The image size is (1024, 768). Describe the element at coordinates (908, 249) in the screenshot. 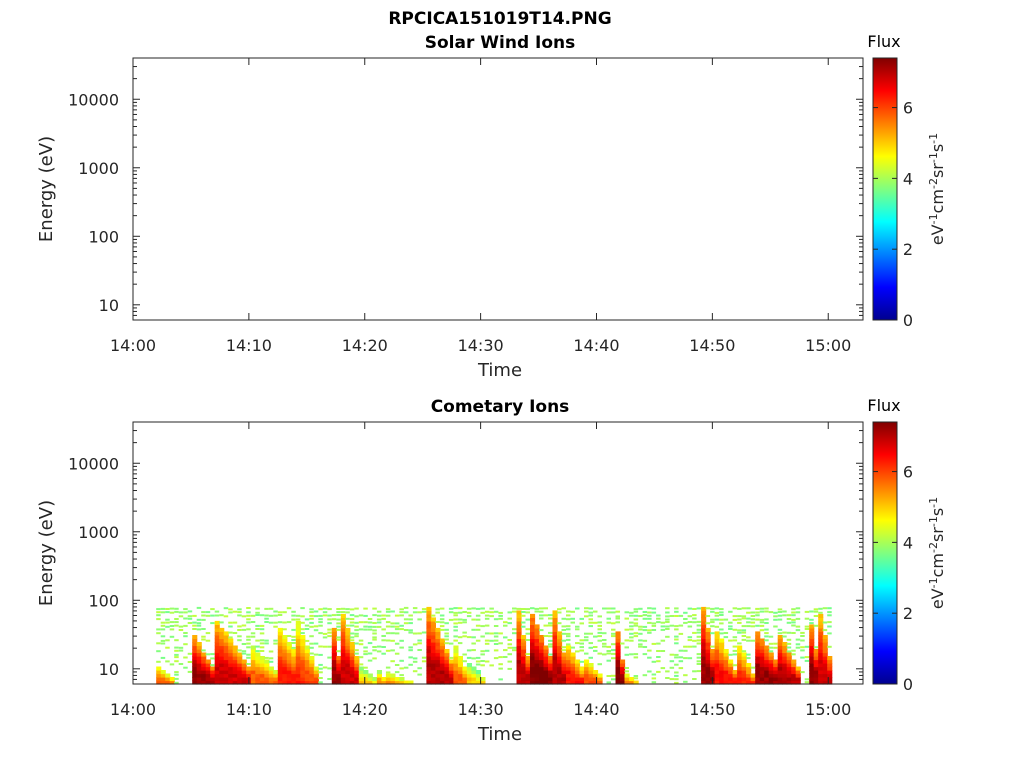

I see `colorbar-tick-label: 2` at that location.